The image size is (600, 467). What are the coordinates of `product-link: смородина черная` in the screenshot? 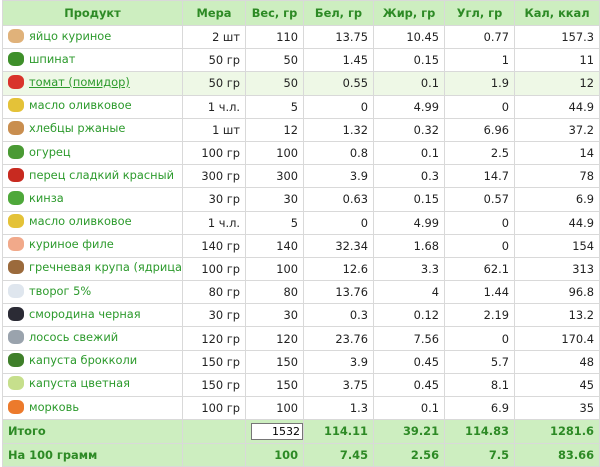 It's located at (74, 313).